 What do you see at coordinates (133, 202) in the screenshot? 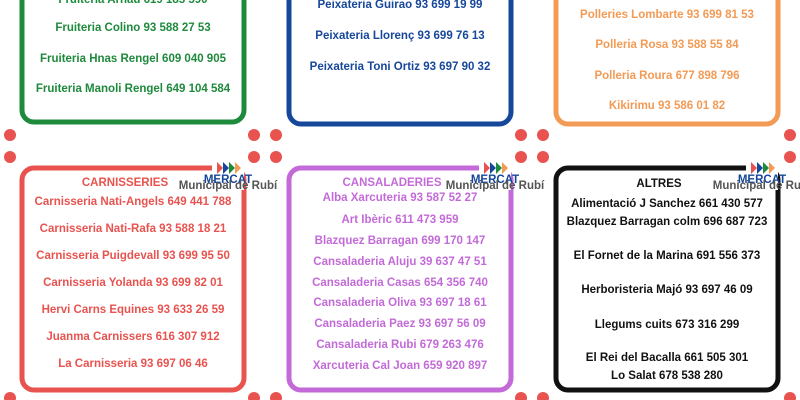
I see `vendor-entry: Carnisseria Nati-Angels 649 441 788` at bounding box center [133, 202].